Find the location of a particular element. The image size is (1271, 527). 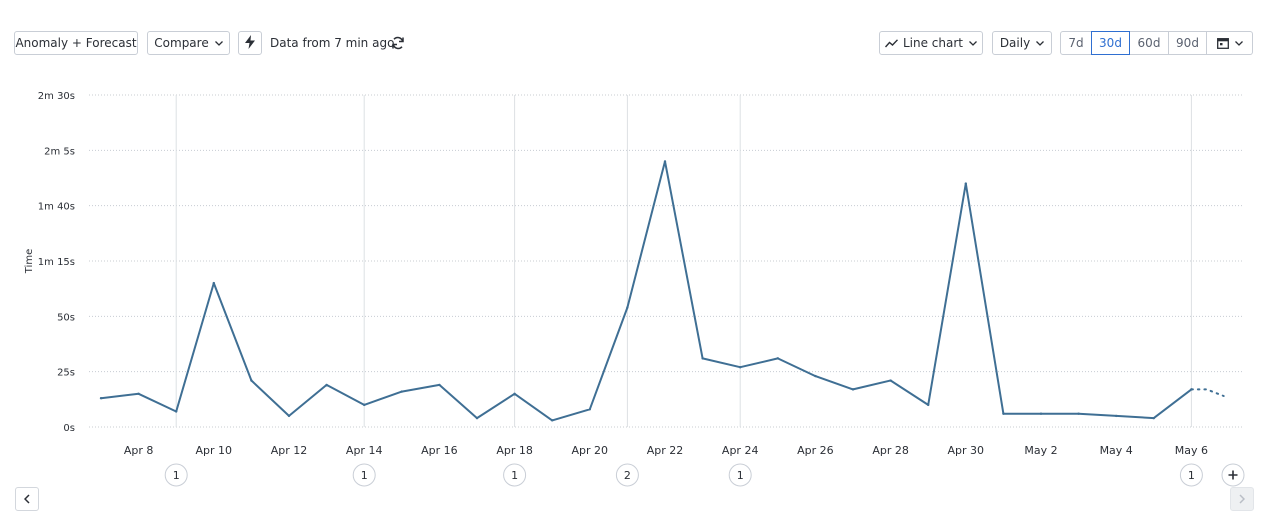

x-tick-label: Apr 20 is located at coordinates (590, 450).